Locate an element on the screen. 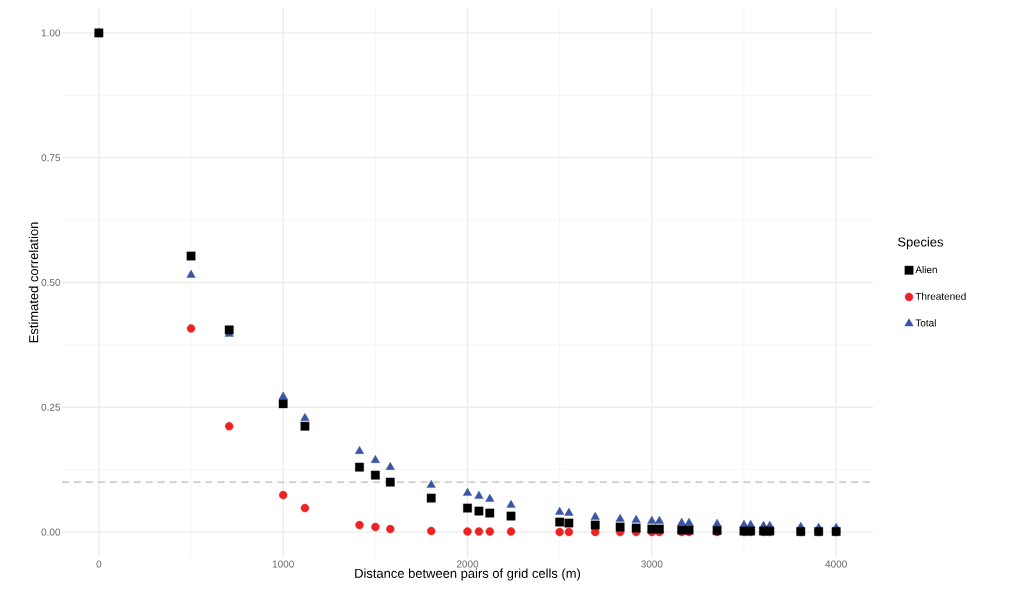 The width and height of the screenshot is (1022, 607). legend-label: Total is located at coordinates (925, 323).